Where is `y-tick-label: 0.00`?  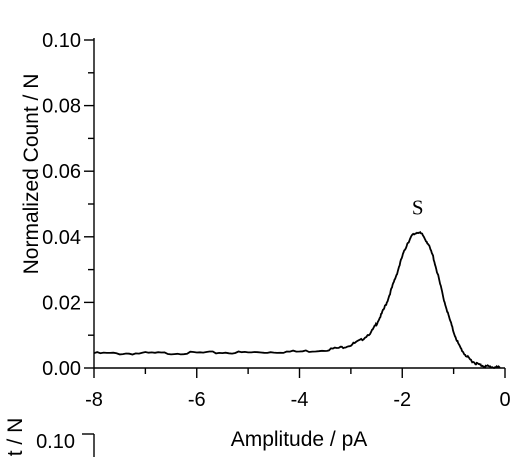
y-tick-label: 0.00 is located at coordinates (61, 369).